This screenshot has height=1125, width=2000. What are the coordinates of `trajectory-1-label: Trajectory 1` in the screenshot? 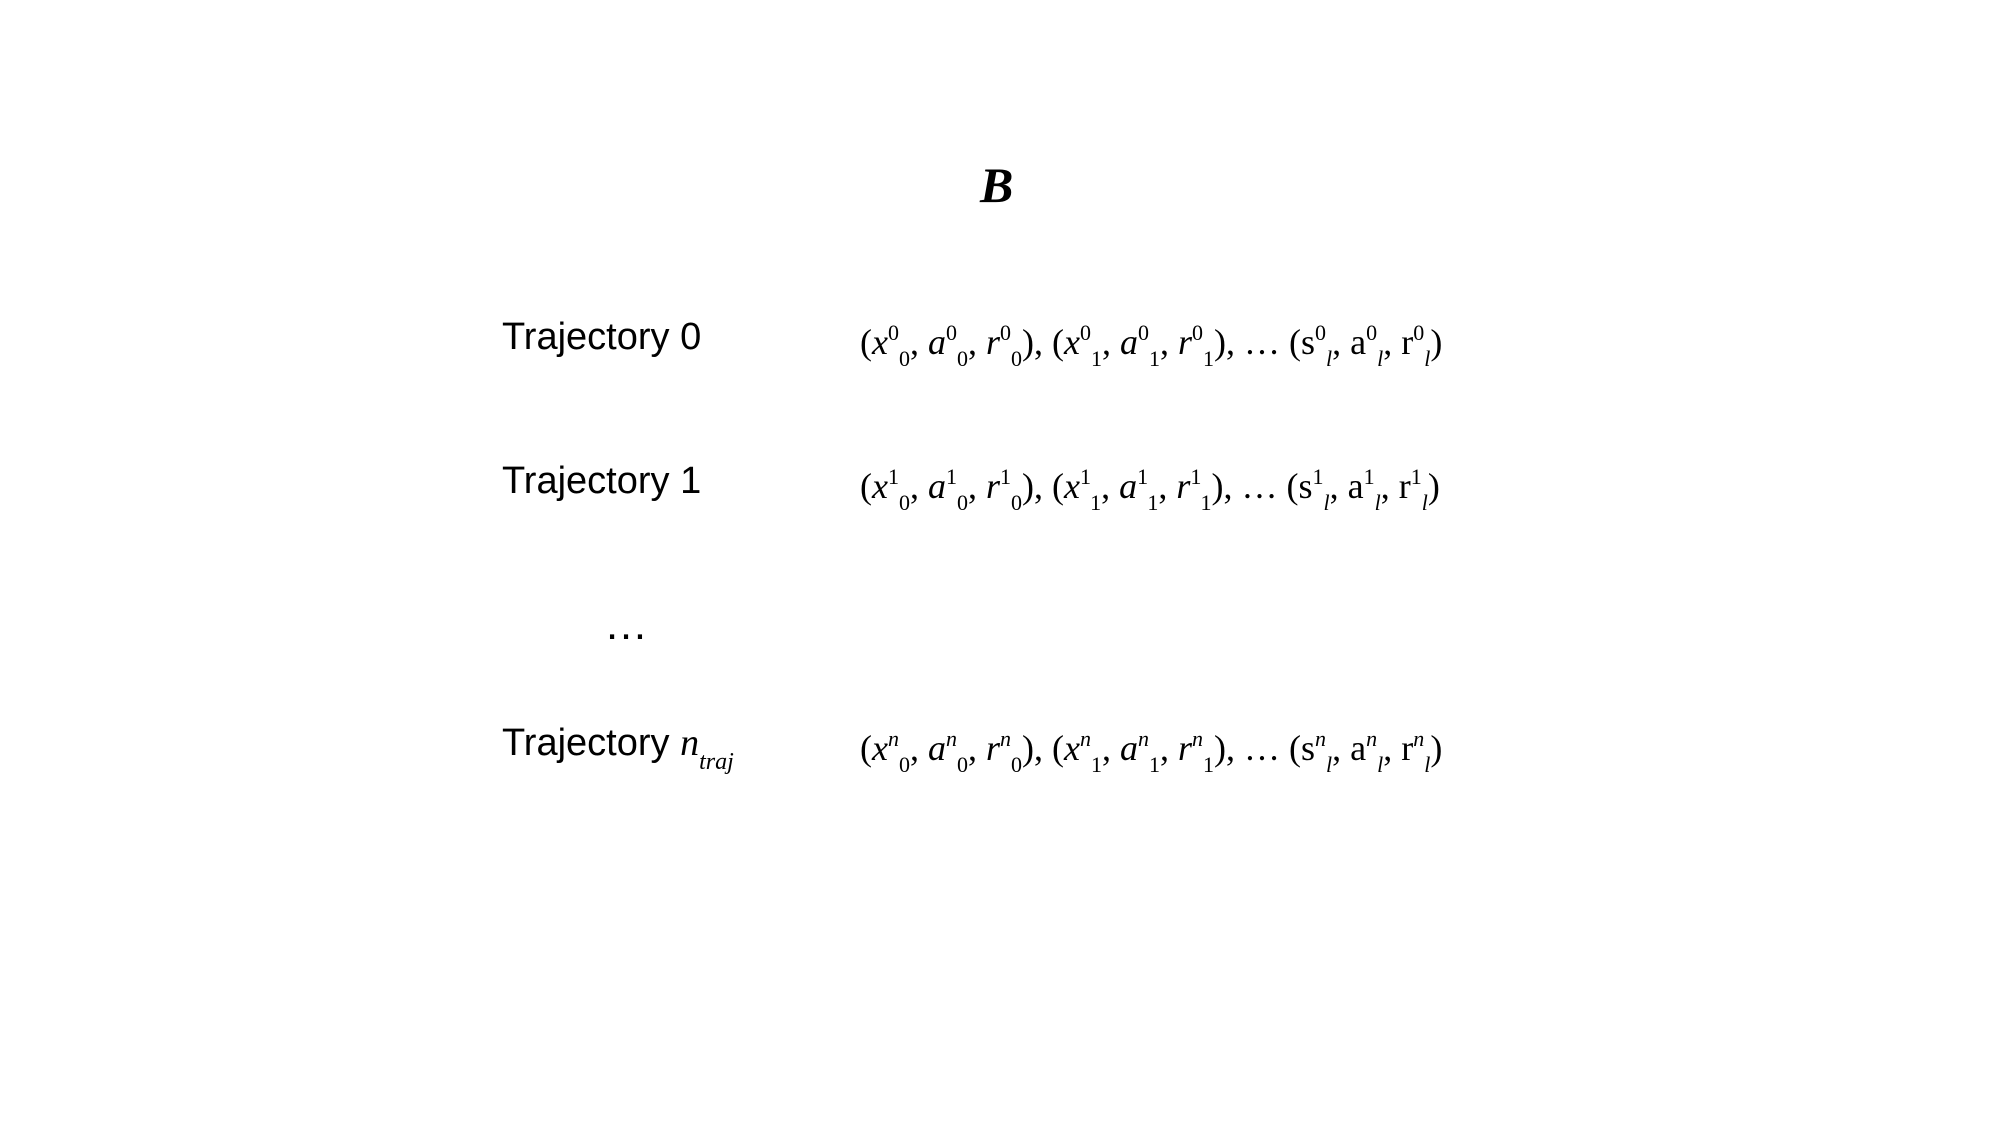 It's located at (601, 481).